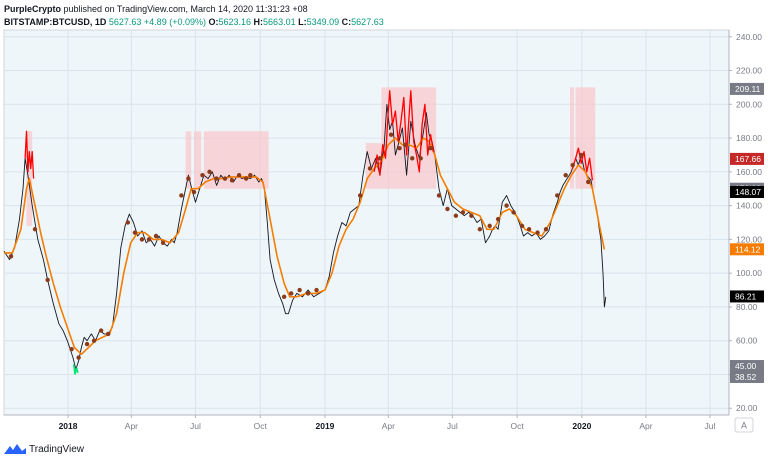 The image size is (768, 460). I want to click on price-tick-label-9: 200.00, so click(749, 104).